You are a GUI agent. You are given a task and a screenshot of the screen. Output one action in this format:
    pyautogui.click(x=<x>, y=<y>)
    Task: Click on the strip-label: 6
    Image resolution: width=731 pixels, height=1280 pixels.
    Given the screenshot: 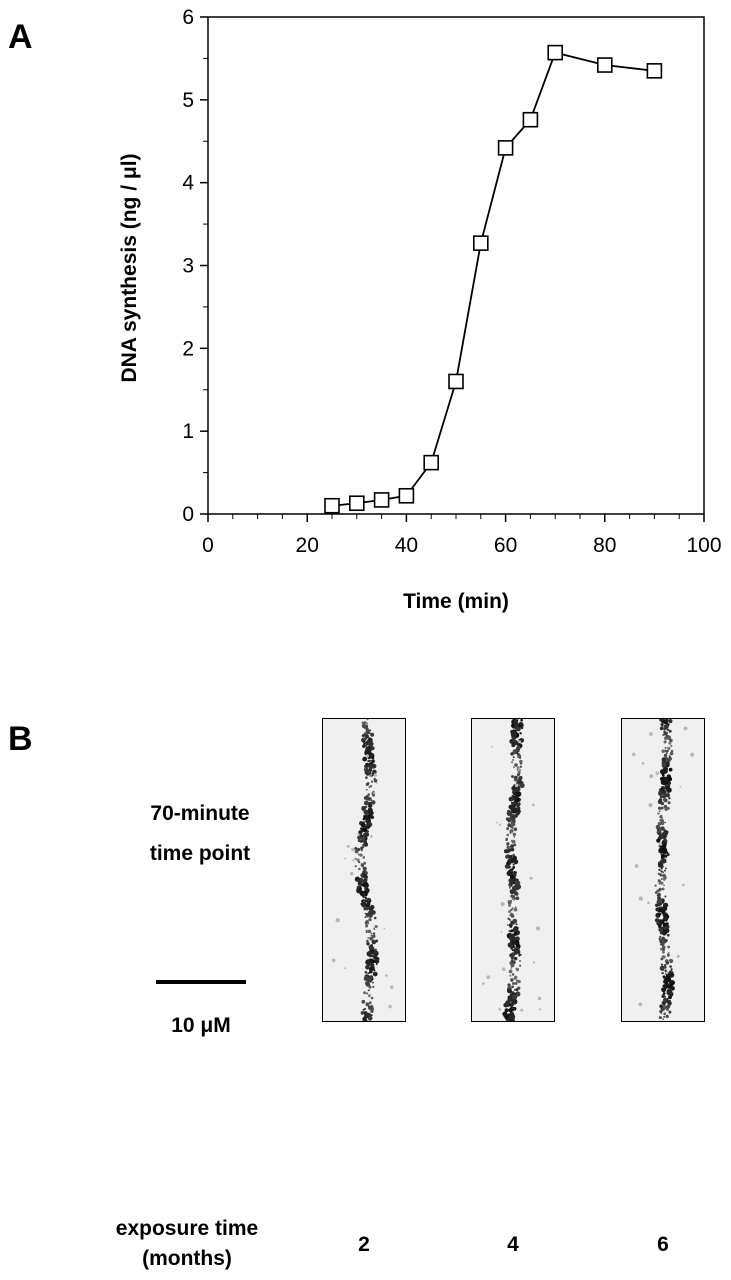 What is the action you would take?
    pyautogui.click(x=663, y=1244)
    